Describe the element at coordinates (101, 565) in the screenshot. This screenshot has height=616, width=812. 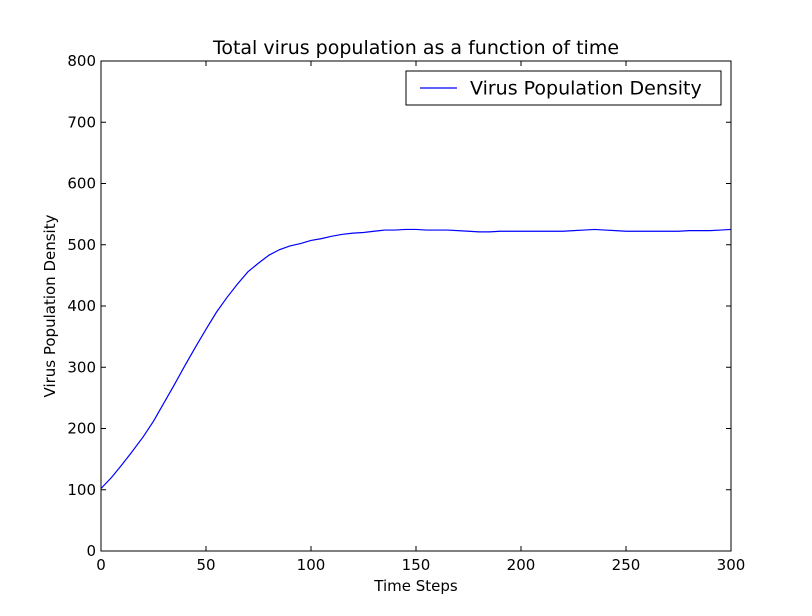
I see `x-tick-label: 0` at that location.